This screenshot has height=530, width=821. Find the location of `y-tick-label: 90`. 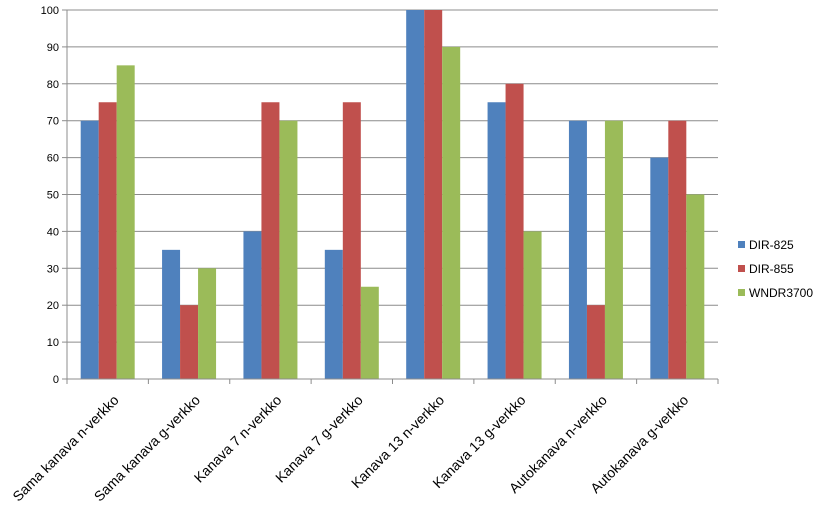

y-tick-label: 90 is located at coordinates (53, 48).